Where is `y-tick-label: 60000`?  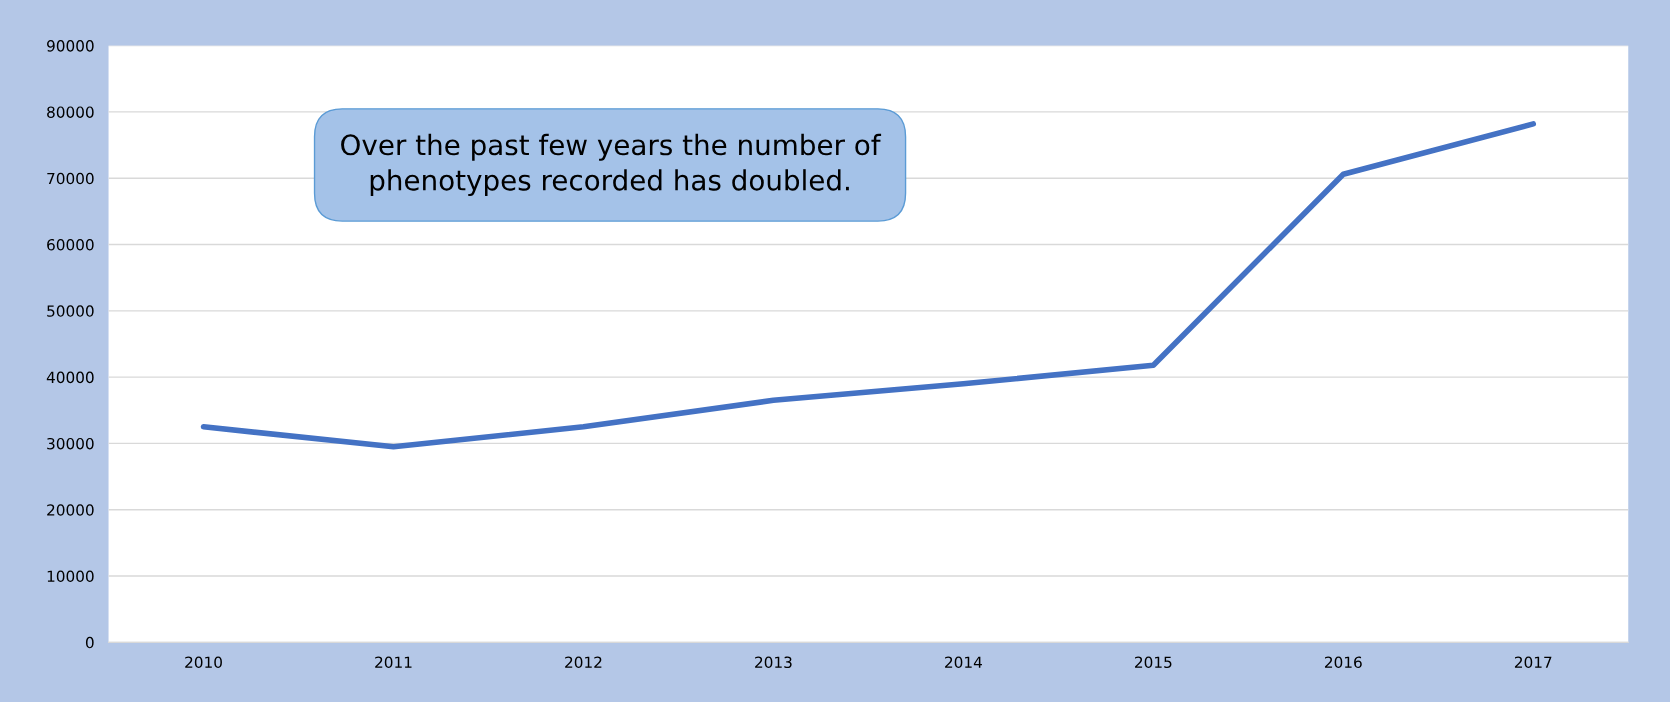 y-tick-label: 60000 is located at coordinates (70, 245).